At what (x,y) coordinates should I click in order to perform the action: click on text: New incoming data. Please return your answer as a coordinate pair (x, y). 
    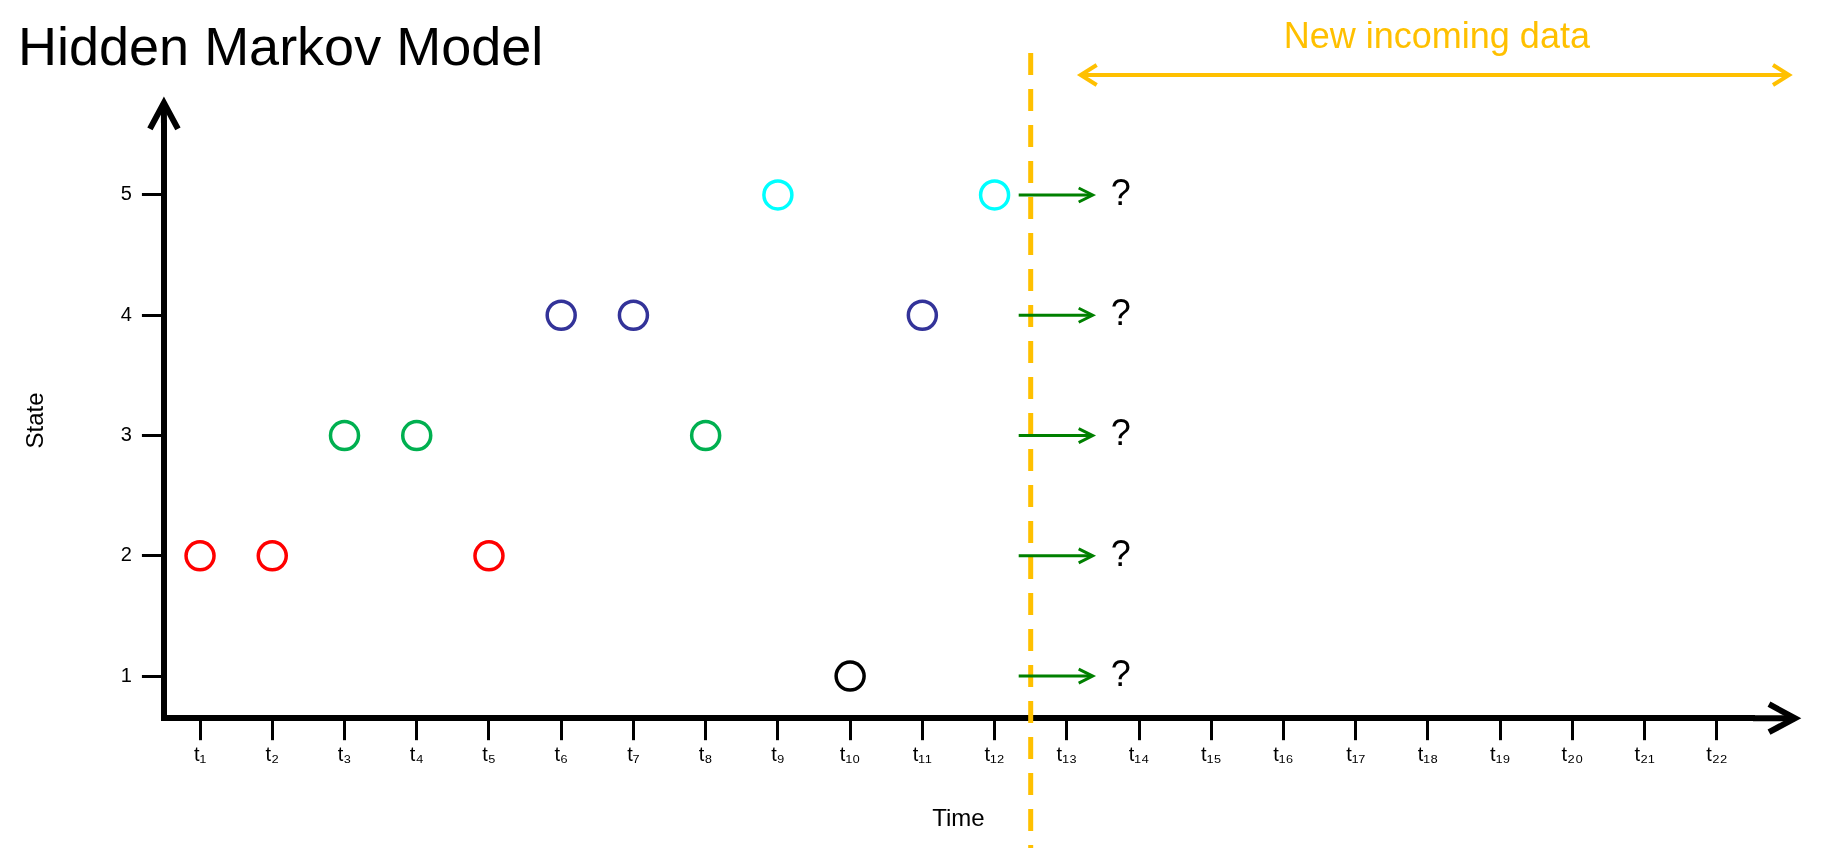
    Looking at the image, I should click on (1437, 35).